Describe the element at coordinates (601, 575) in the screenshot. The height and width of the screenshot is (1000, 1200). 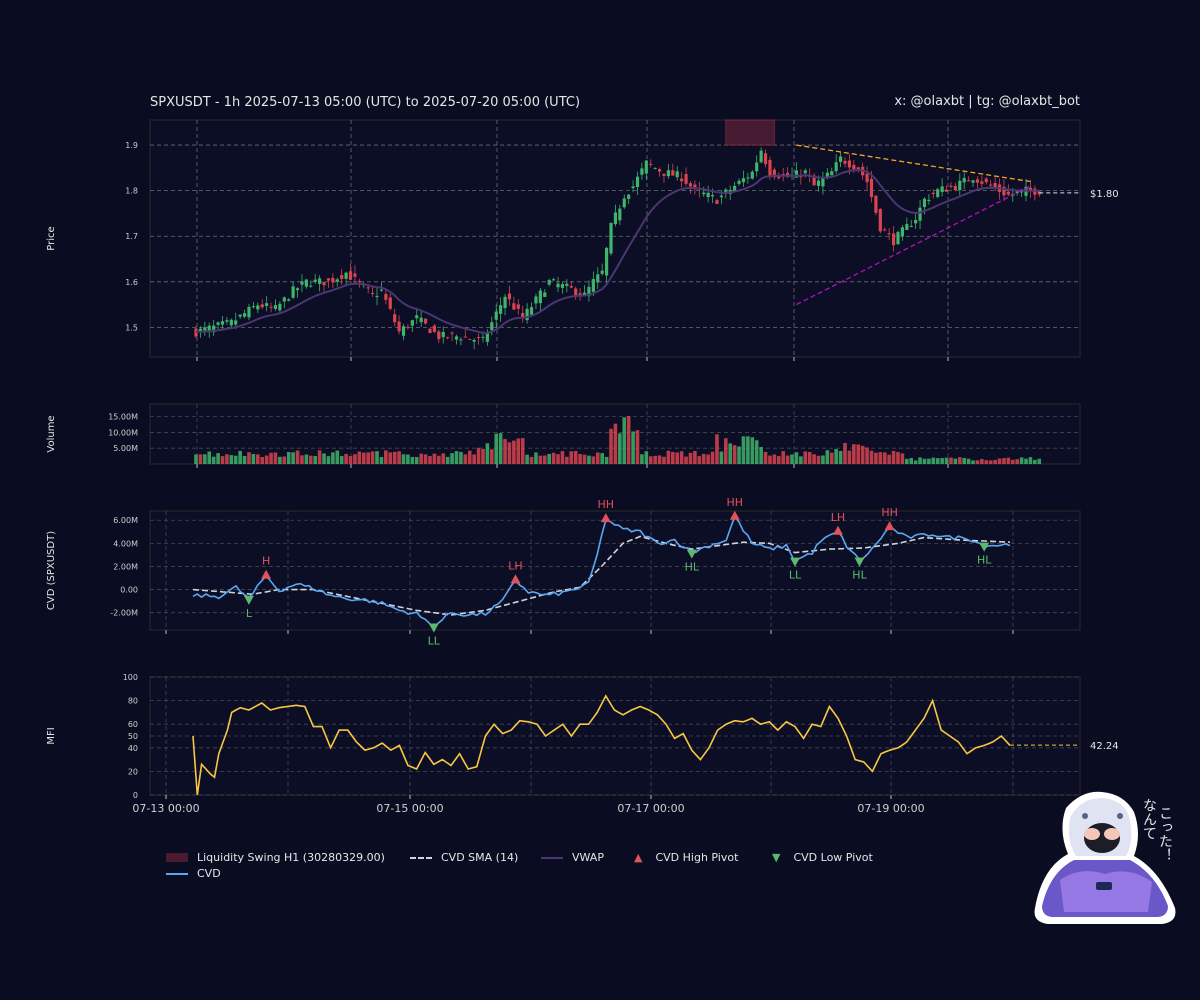
I see `cvd-sma-line` at that location.